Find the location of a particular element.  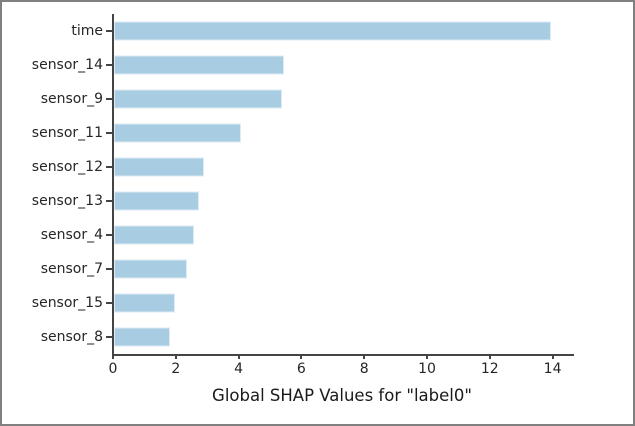

x-axis: 0 2 4 6 8 10 12 14 is located at coordinates (341, 368).